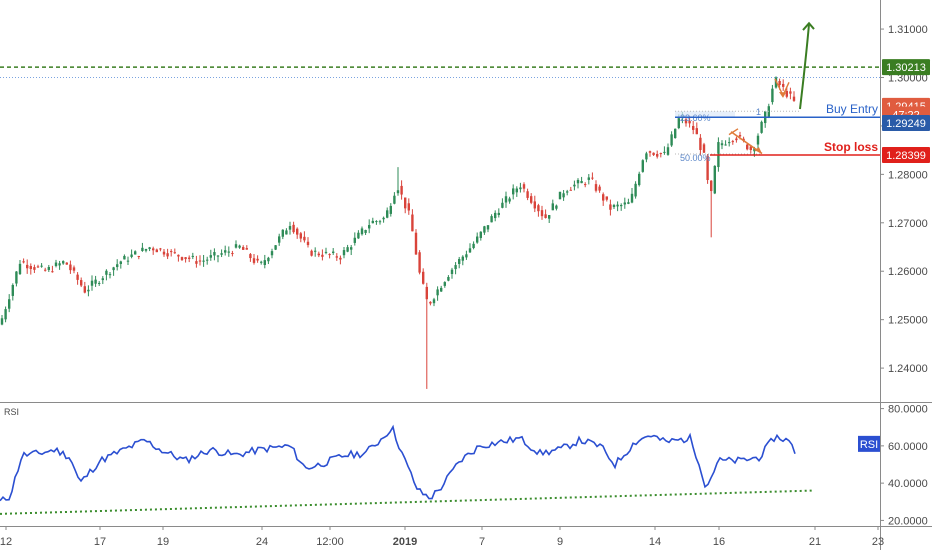  What do you see at coordinates (560, 542) in the screenshot?
I see `time-tick-label: 9` at bounding box center [560, 542].